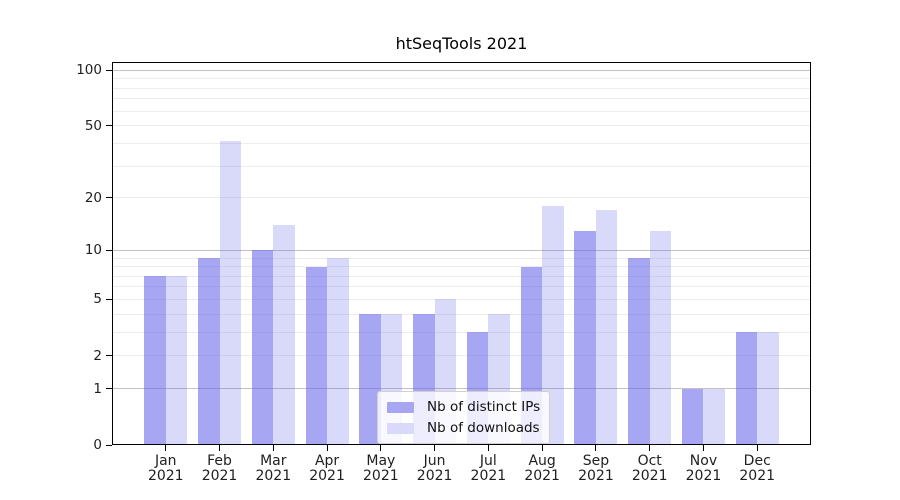 This screenshot has width=900, height=500. Describe the element at coordinates (464, 417) in the screenshot. I see `legend: Nb of distinct IPs Nb of downloads` at that location.